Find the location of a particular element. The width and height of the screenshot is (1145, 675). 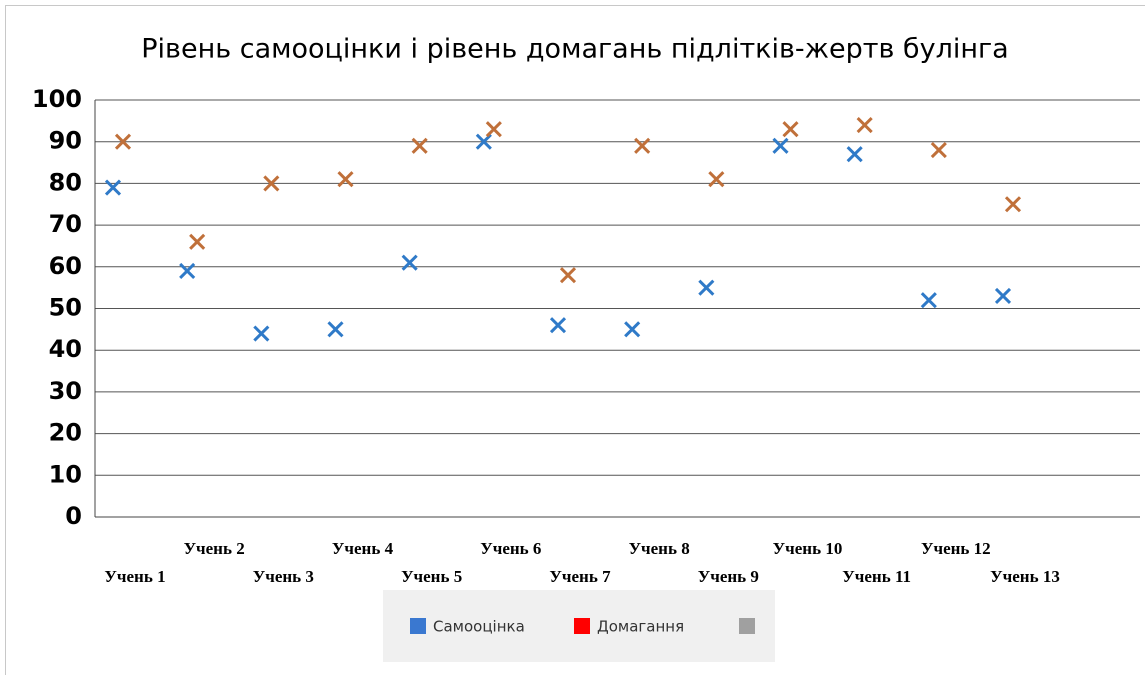

x-tick-label: Учень 10 is located at coordinates (808, 548).